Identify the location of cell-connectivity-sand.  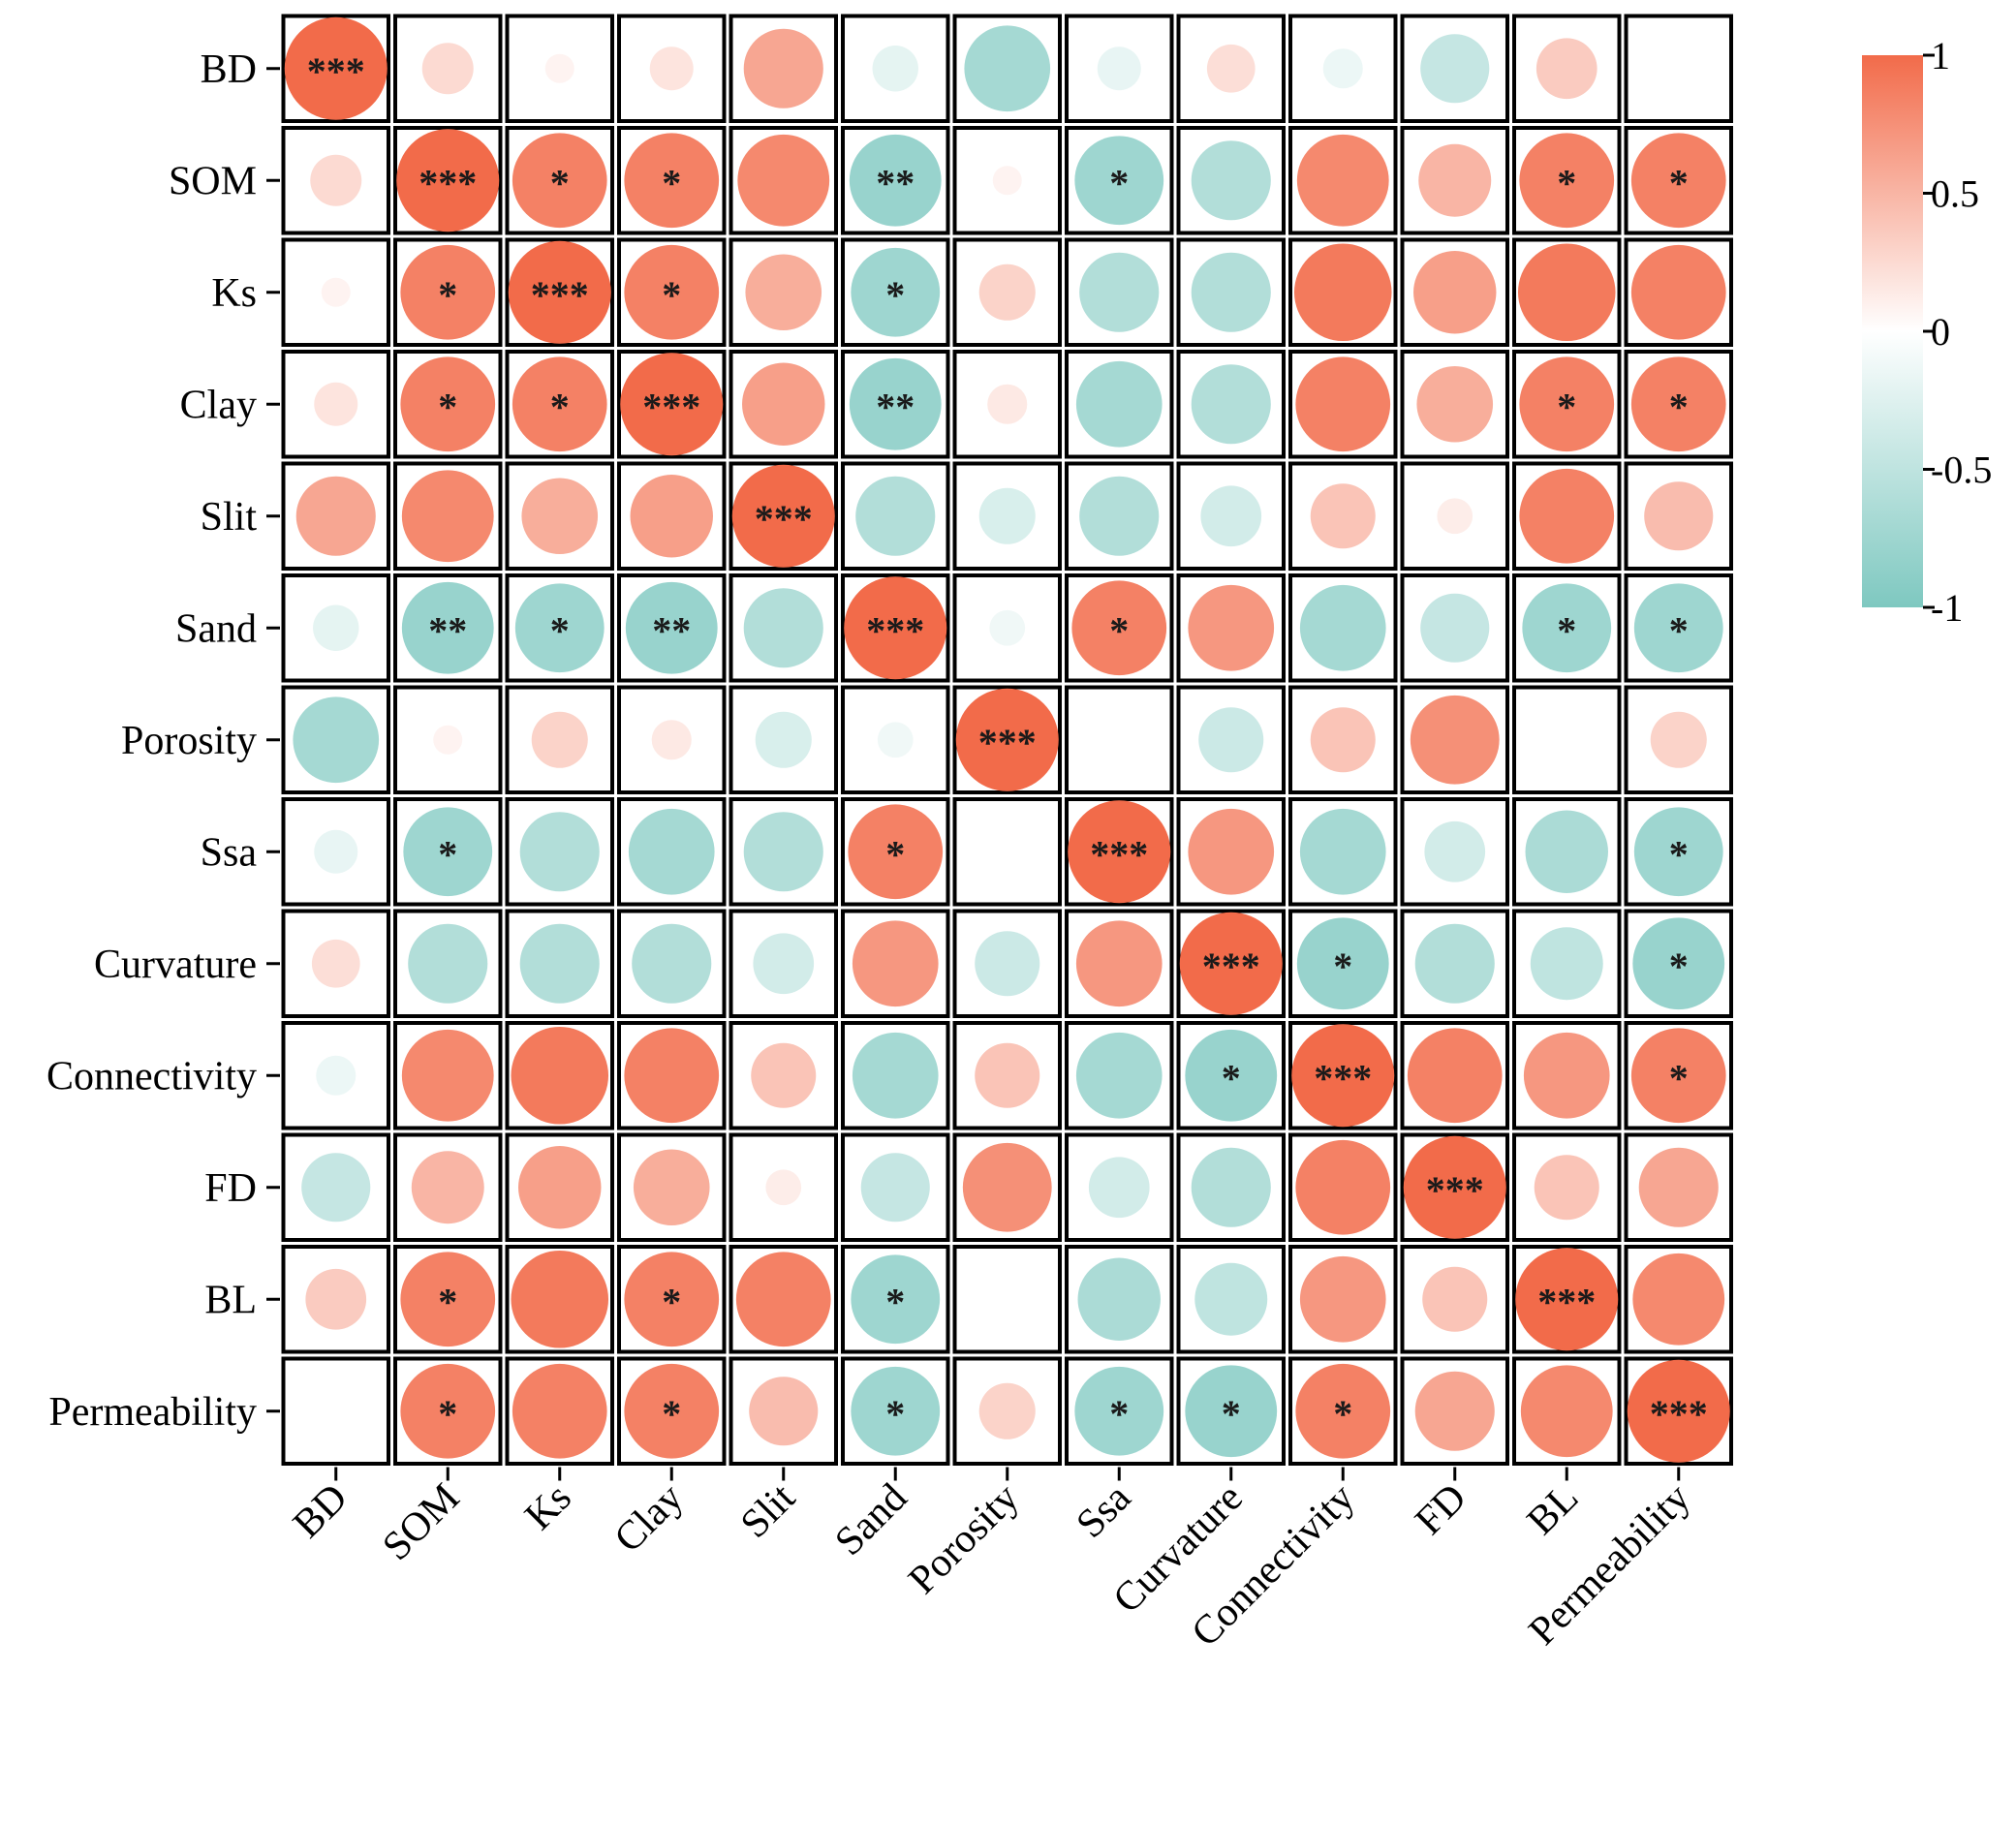
(895, 1075).